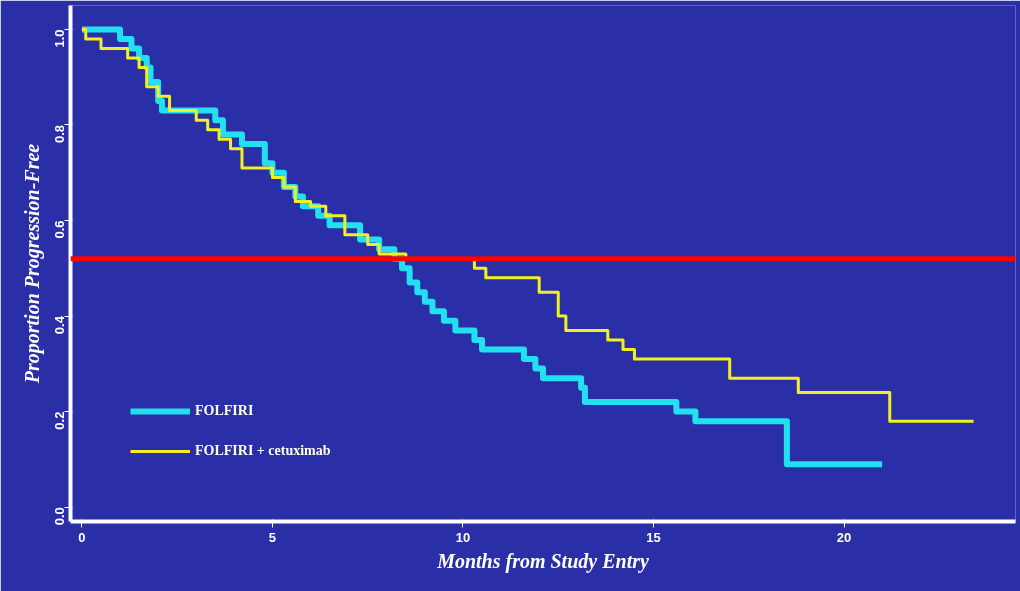 The image size is (1020, 591). I want to click on y-tick-label: 0.6, so click(59, 229).